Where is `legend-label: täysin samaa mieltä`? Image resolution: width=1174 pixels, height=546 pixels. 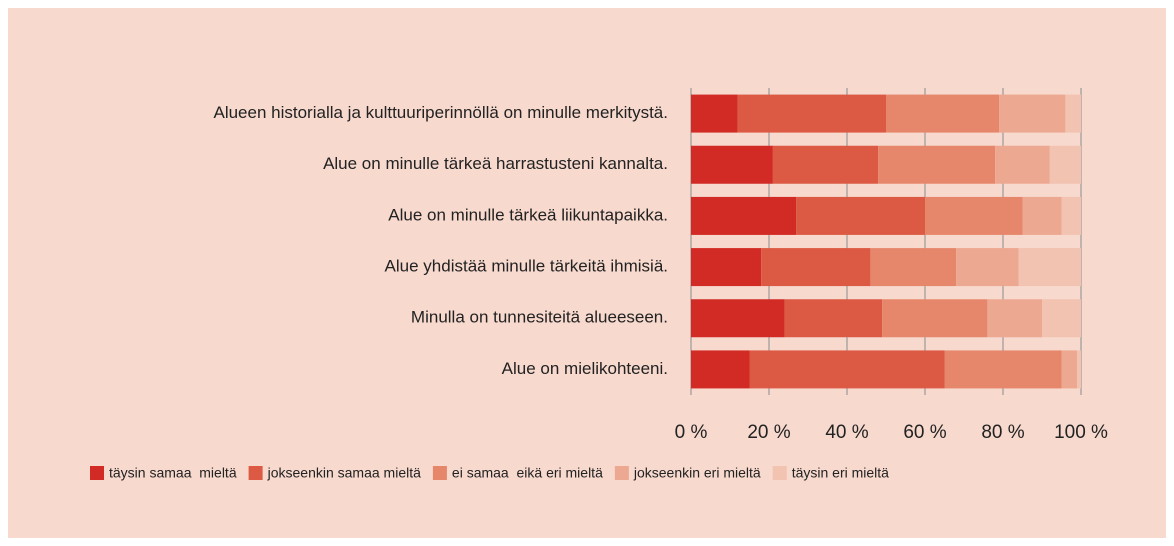 legend-label: täysin samaa mieltä is located at coordinates (173, 473).